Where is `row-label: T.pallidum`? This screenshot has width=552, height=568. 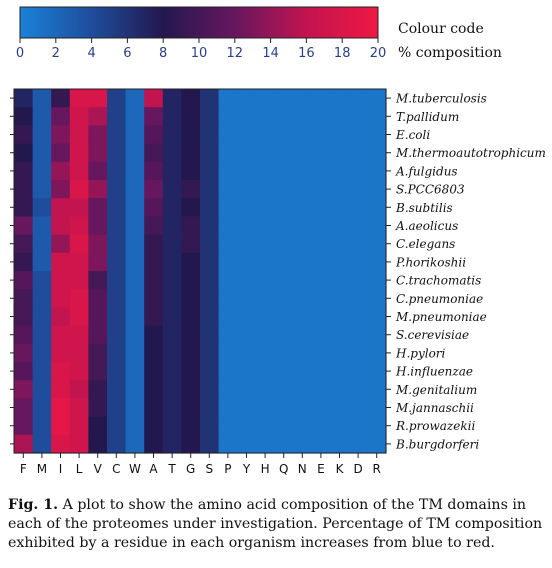 row-label: T.pallidum is located at coordinates (427, 117).